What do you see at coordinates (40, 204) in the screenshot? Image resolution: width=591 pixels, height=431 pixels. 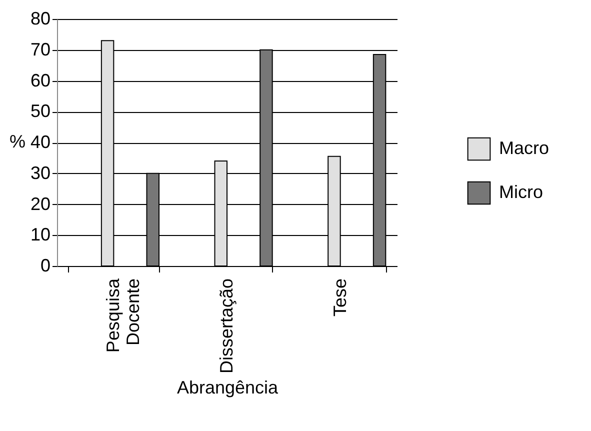 I see `y-tick-label: 20` at bounding box center [40, 204].